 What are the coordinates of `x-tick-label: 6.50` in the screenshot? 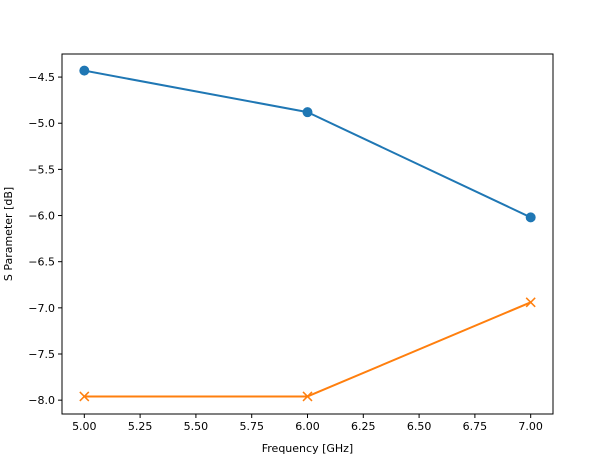 It's located at (419, 426).